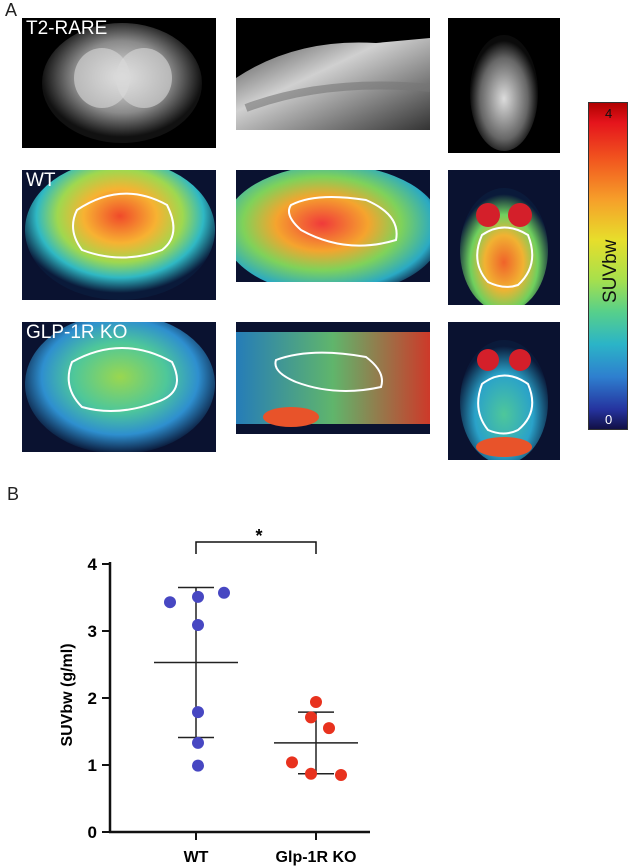 This screenshot has height=867, width=633. Describe the element at coordinates (609, 113) in the screenshot. I see `colorbar-max-label: 4` at that location.